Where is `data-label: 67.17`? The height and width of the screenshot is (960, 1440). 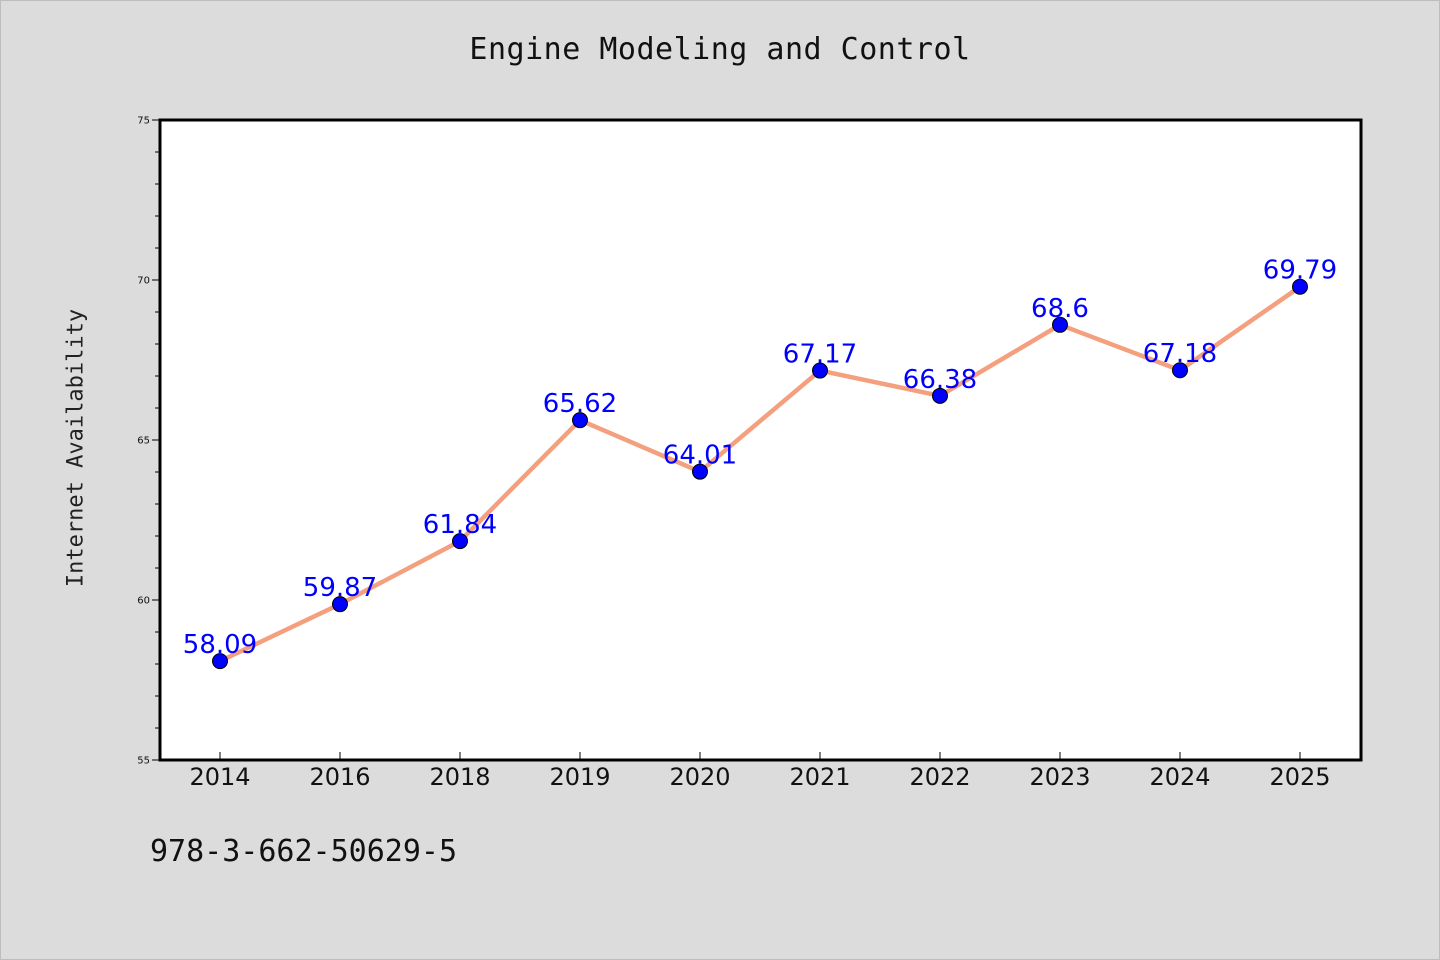 data-label: 67.17 is located at coordinates (820, 355).